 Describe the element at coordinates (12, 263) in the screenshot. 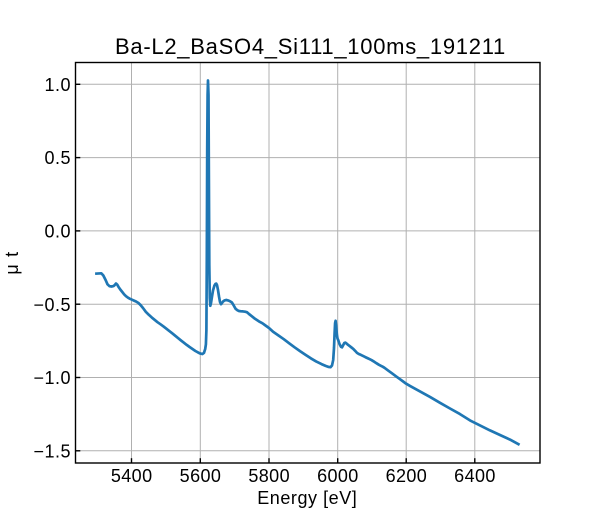

I see `svg-text: μ t` at that location.